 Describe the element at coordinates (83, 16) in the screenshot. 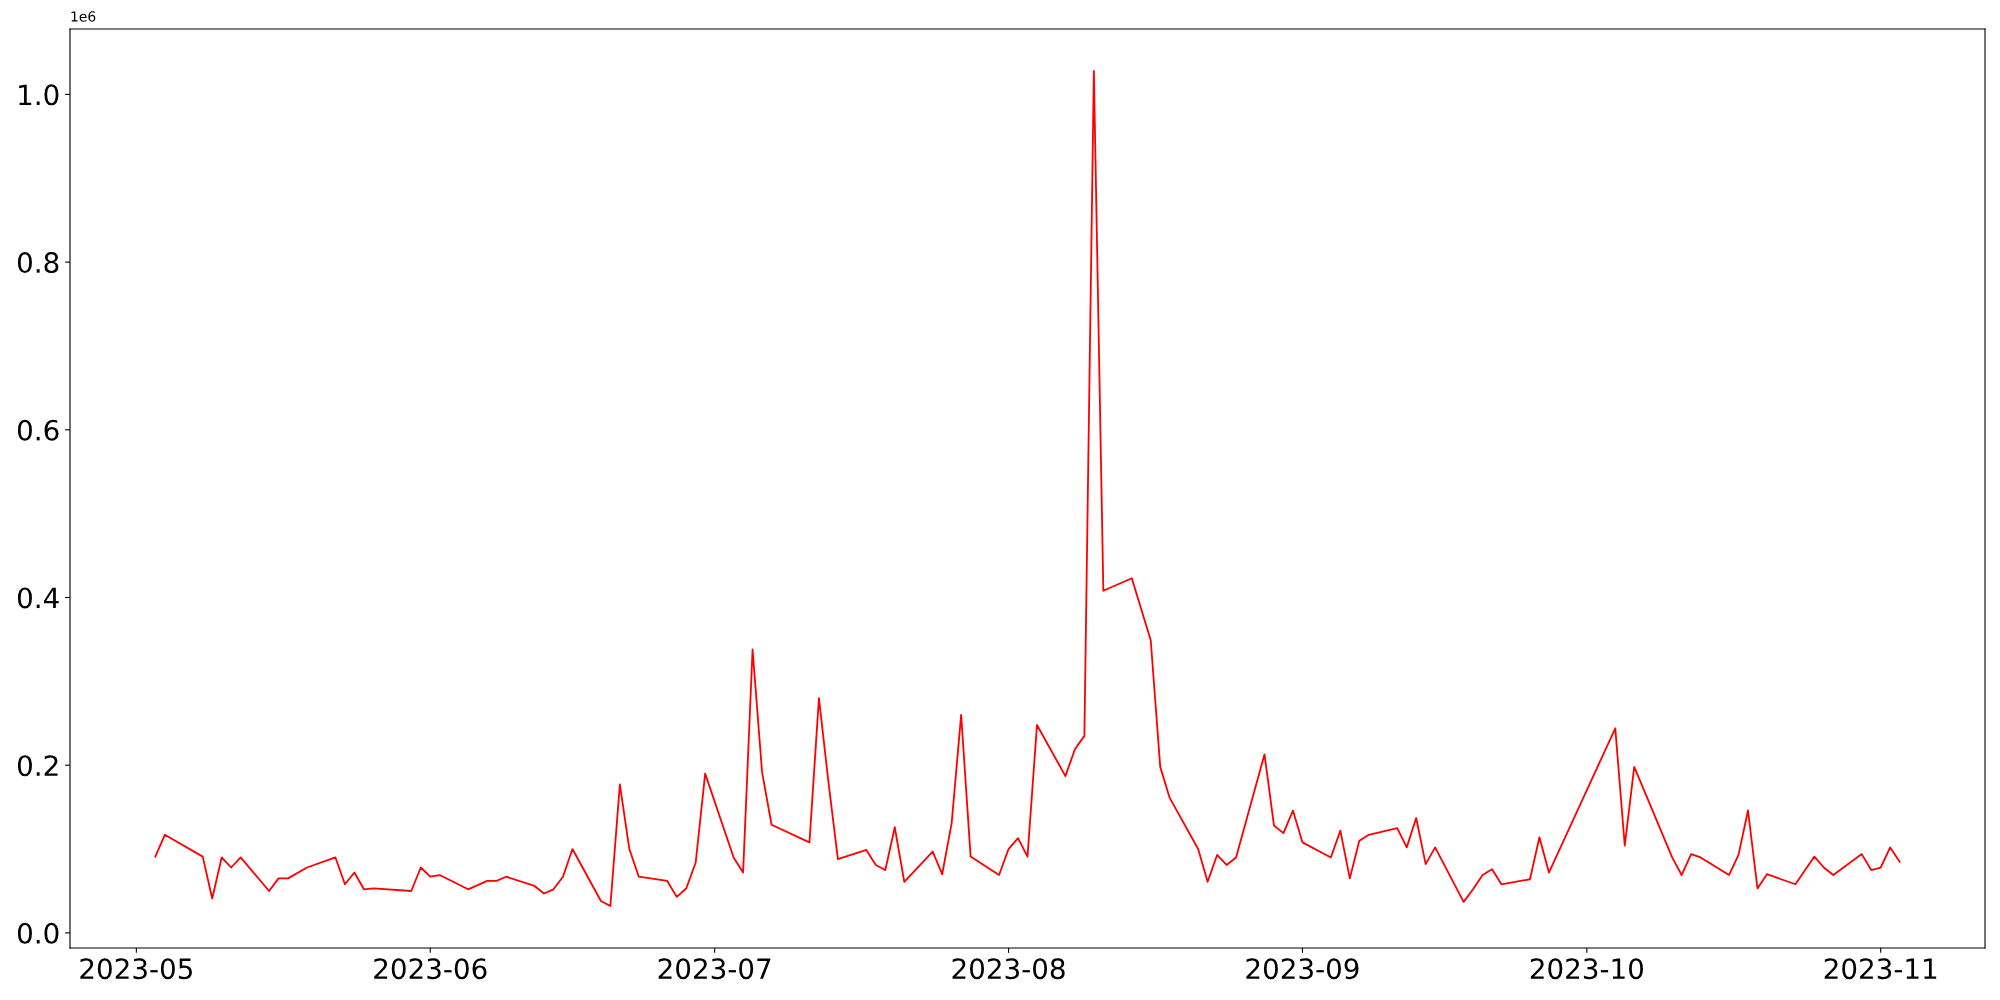

I see `text: 1e6` at that location.